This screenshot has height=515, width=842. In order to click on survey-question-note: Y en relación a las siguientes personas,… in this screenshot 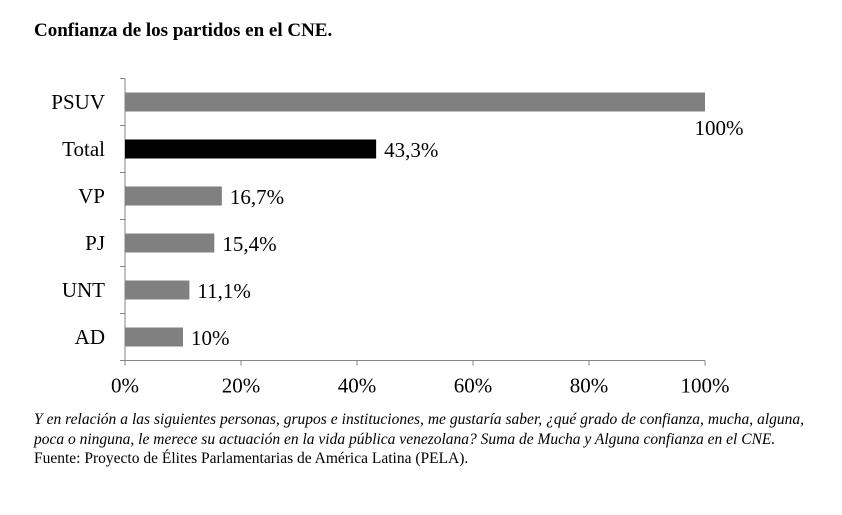, I will do `click(419, 429)`.